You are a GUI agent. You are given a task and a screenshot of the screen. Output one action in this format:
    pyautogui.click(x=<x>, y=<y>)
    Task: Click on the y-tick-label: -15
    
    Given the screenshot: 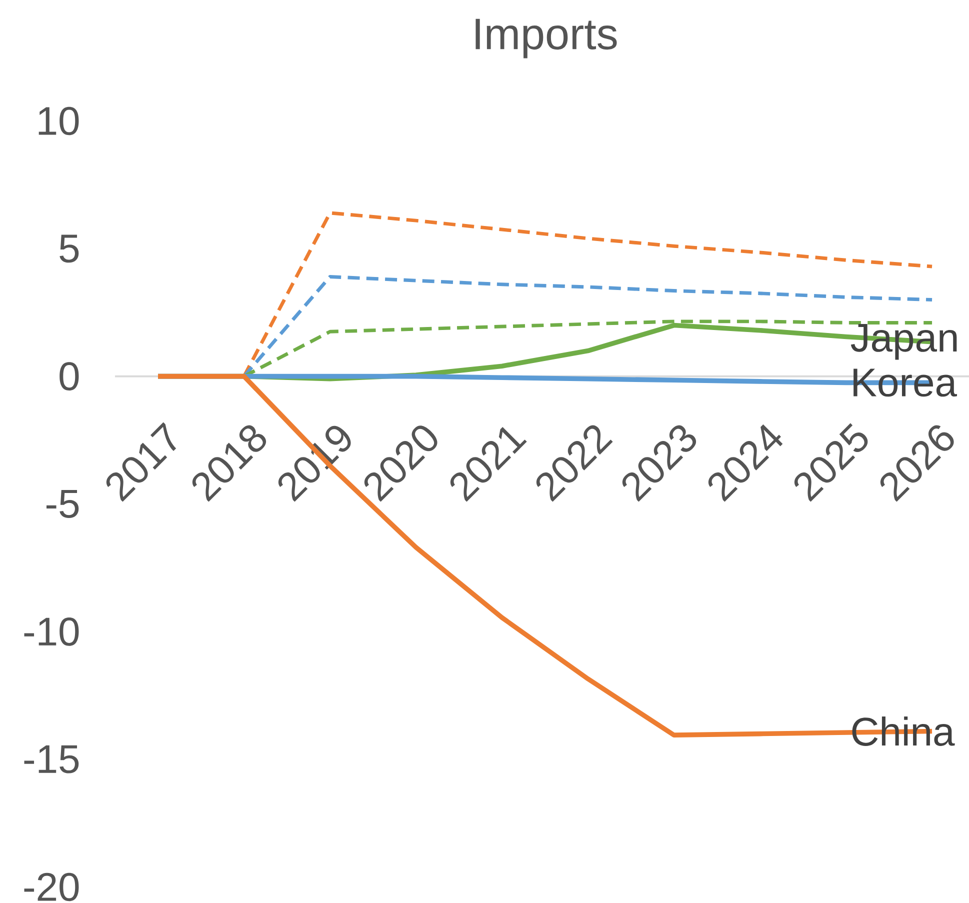 What is the action you would take?
    pyautogui.click(x=51, y=759)
    